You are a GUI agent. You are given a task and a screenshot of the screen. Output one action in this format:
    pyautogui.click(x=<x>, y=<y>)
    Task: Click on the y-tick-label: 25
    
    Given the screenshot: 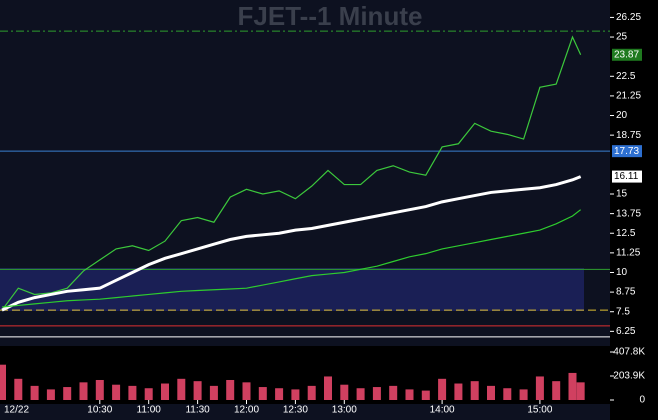 What is the action you would take?
    pyautogui.click(x=622, y=37)
    